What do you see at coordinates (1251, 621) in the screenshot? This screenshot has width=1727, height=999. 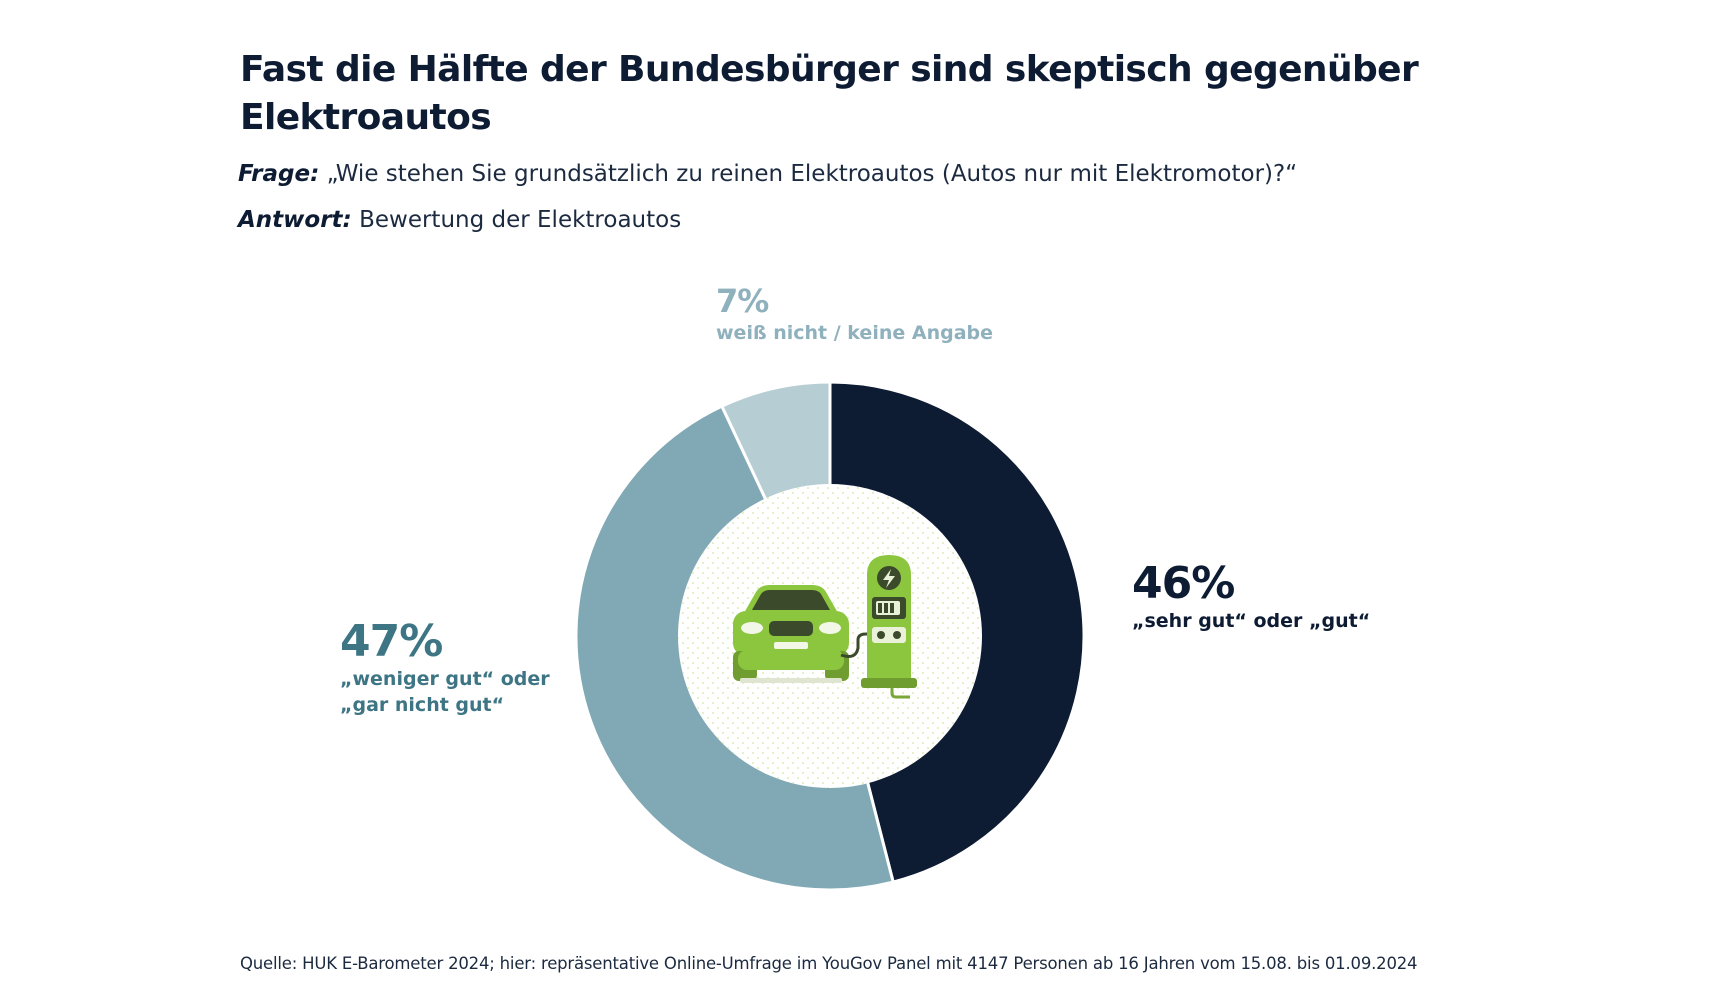 I see `slice-text: „sehr gut“ oder „gut“` at bounding box center [1251, 621].